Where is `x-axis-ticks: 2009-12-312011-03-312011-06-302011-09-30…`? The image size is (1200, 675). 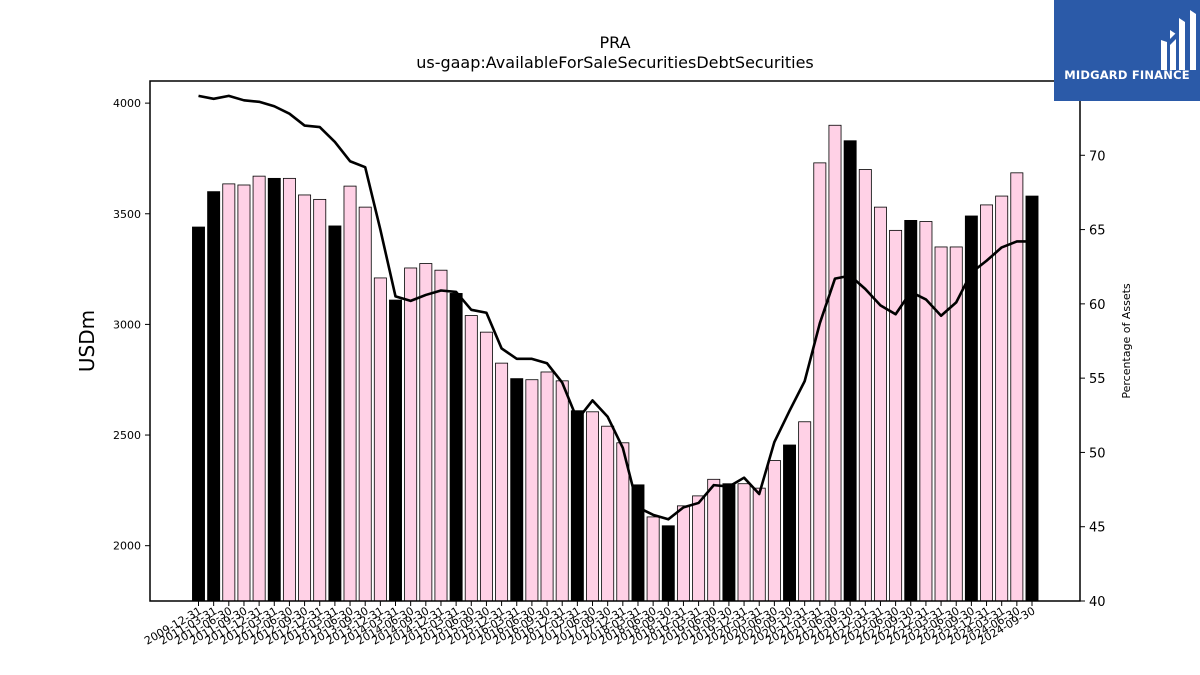 x-axis-ticks: 2009-12-312011-03-312011-06-302011-09-30… is located at coordinates (590, 624).